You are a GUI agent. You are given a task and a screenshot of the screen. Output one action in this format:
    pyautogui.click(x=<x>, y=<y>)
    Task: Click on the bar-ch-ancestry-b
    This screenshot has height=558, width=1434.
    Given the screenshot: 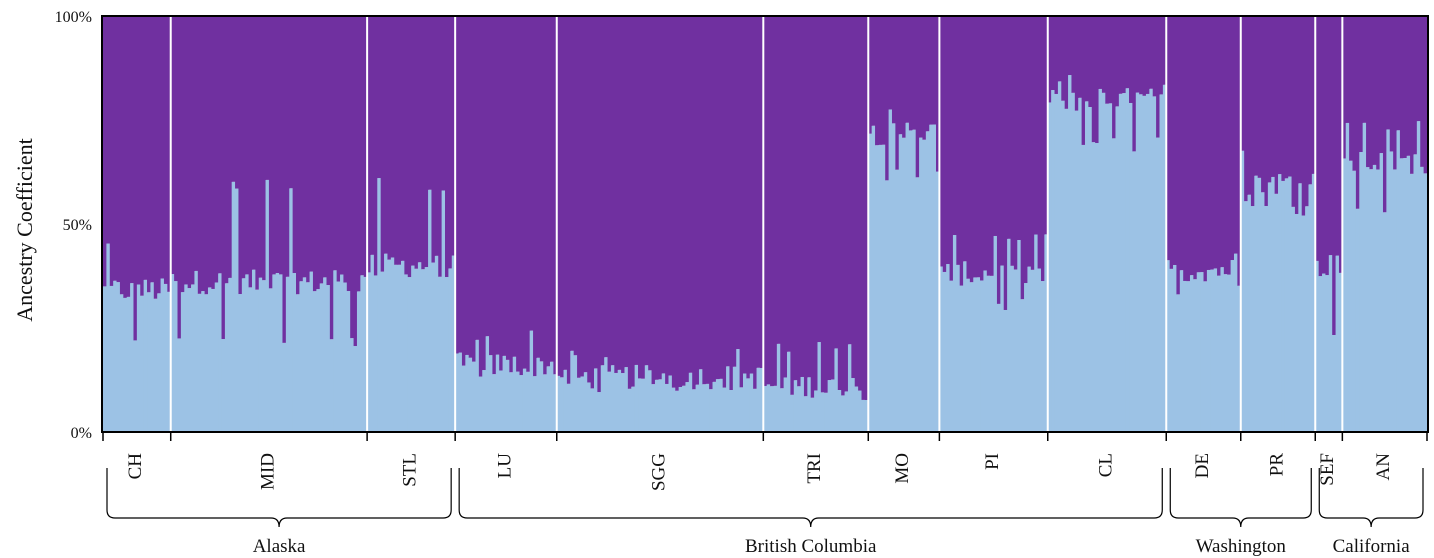 What is the action you would take?
    pyautogui.click(x=155, y=158)
    